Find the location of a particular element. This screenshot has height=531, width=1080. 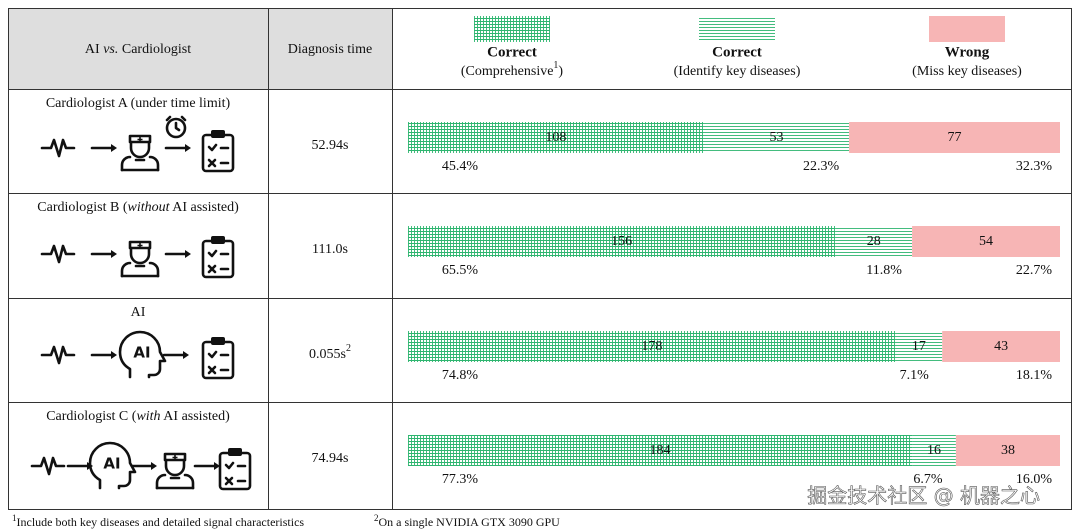

row-label: Cardiologist B (without AI assisted) is located at coordinates (138, 207).